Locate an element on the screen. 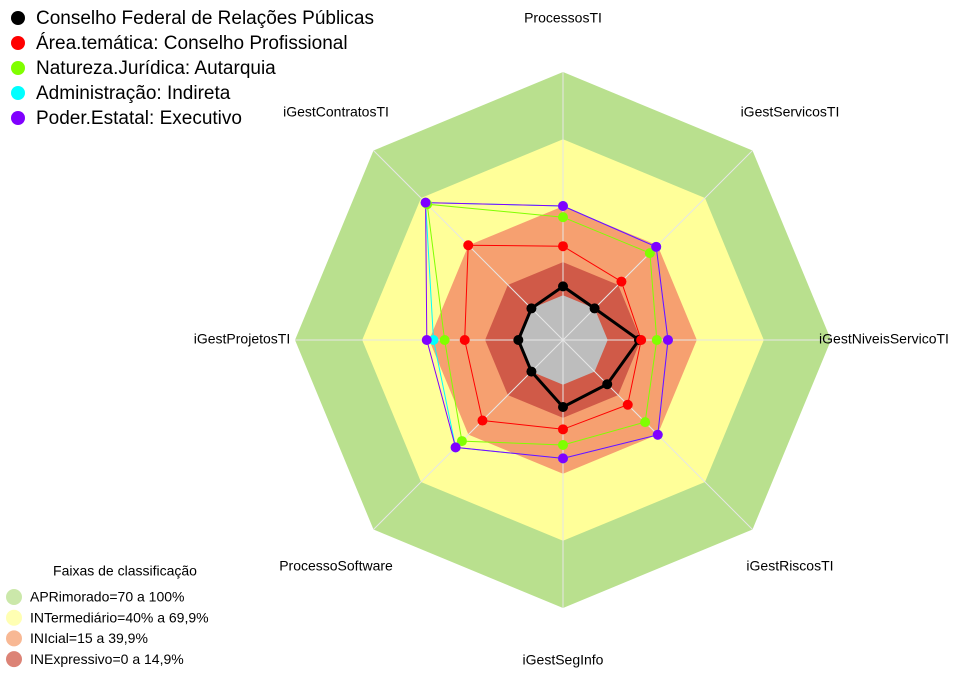 Image resolution: width=964 pixels, height=673 pixels. legend-label: Conselho Federal de Relações Públicas is located at coordinates (205, 18).